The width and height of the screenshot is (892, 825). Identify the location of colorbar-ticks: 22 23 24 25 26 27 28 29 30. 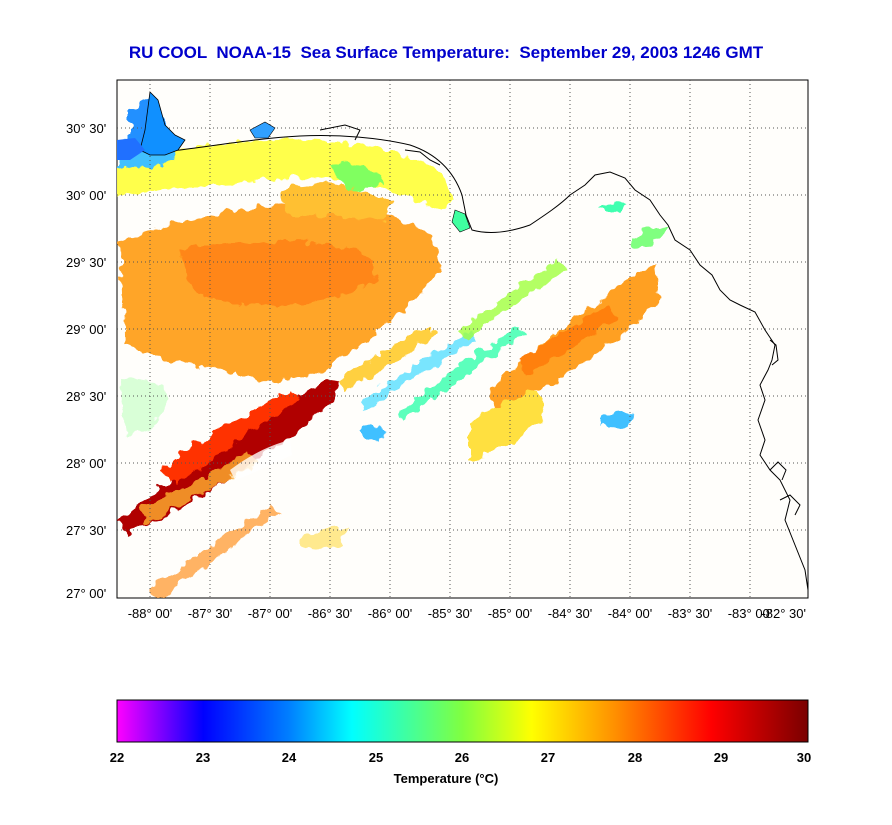
(460, 757).